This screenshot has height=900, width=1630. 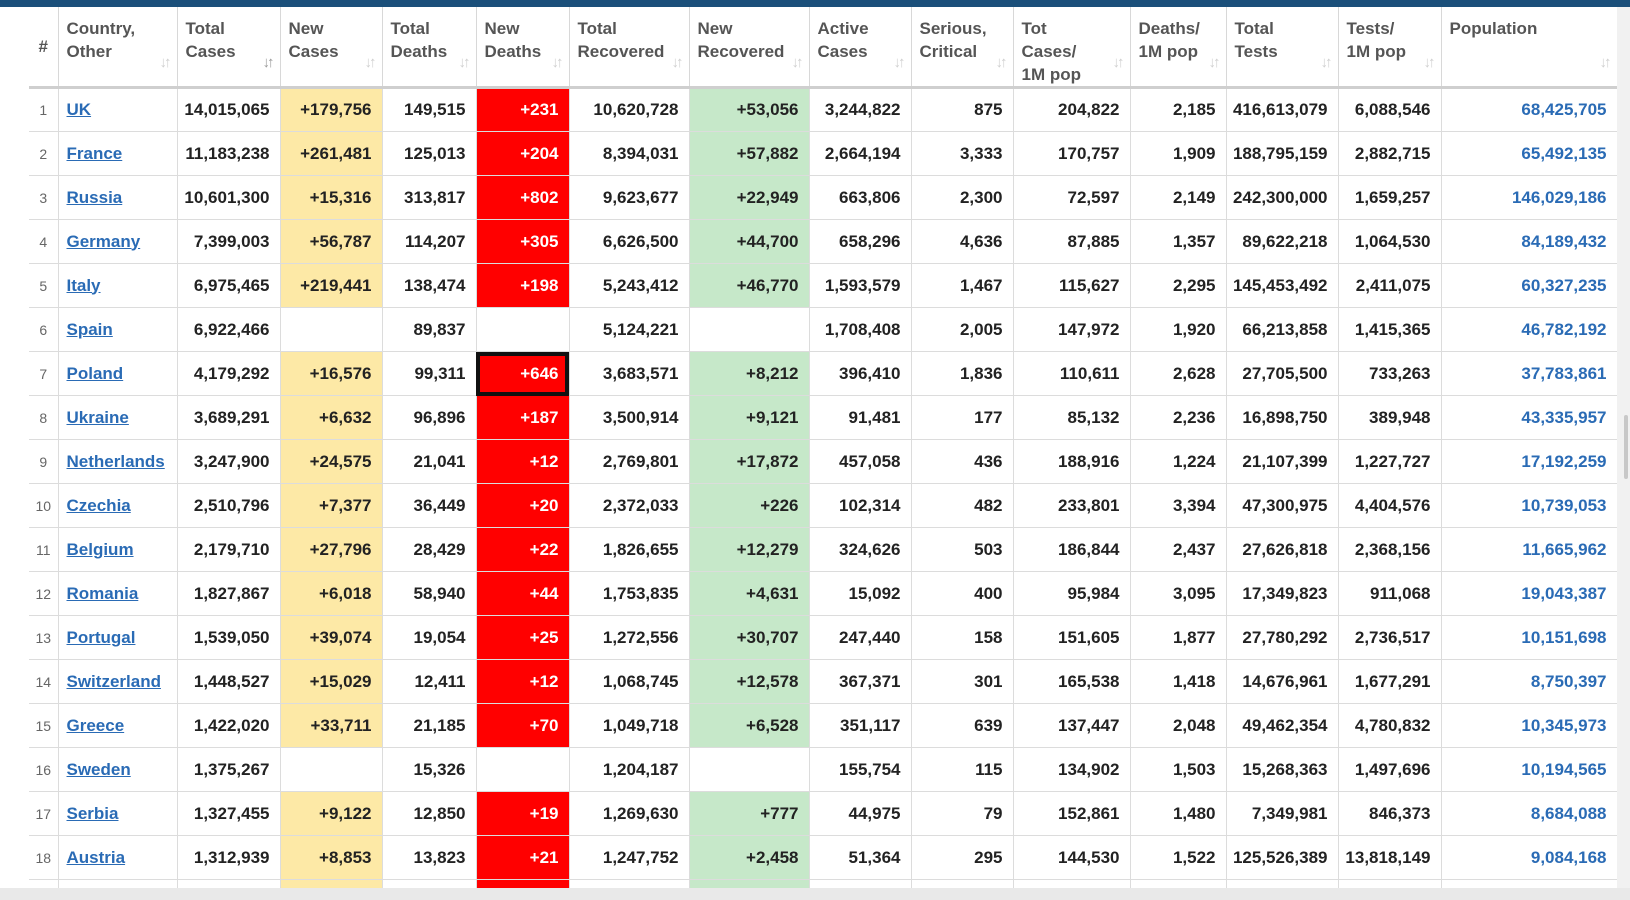 I want to click on cell-tests-per-1m: 1,497,696, so click(x=1390, y=769).